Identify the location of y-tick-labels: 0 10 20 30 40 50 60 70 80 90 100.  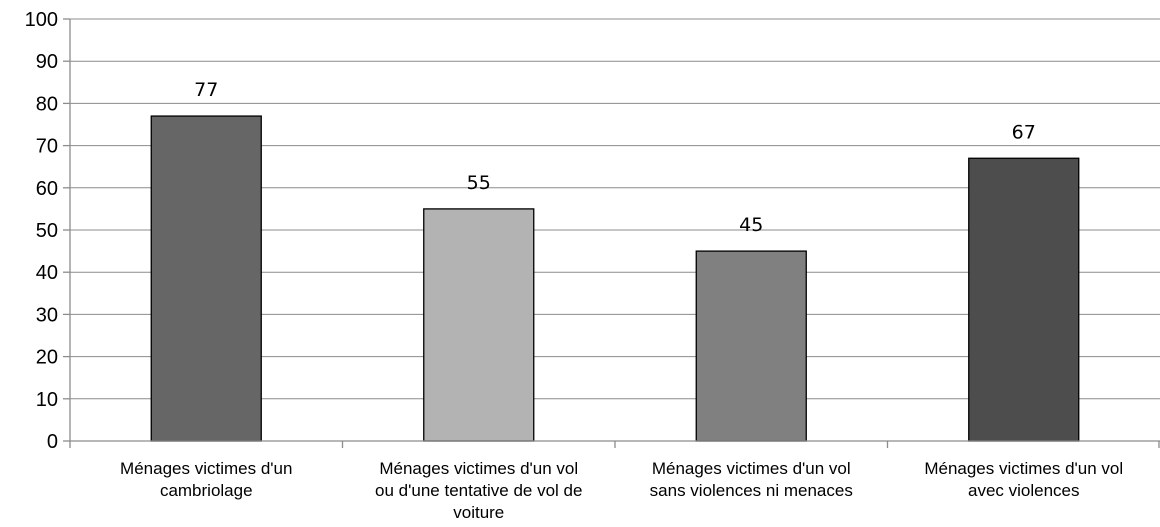
(41, 231).